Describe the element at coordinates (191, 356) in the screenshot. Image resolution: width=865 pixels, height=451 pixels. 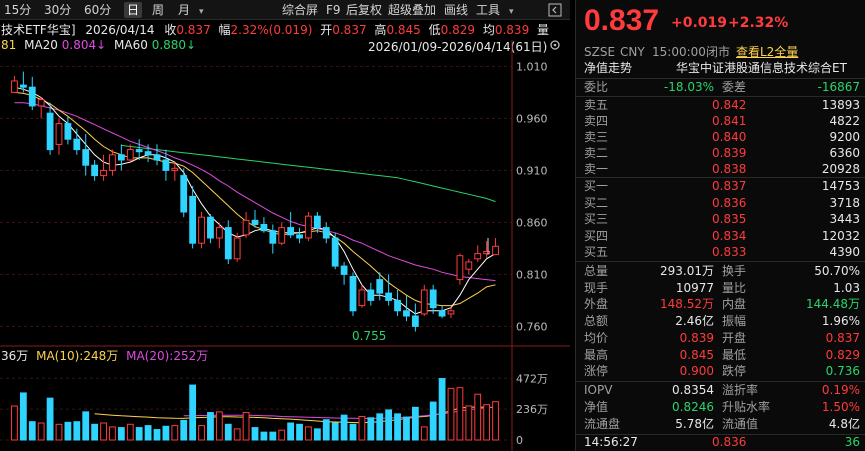
I see `vol-ma20-value: 252万` at that location.